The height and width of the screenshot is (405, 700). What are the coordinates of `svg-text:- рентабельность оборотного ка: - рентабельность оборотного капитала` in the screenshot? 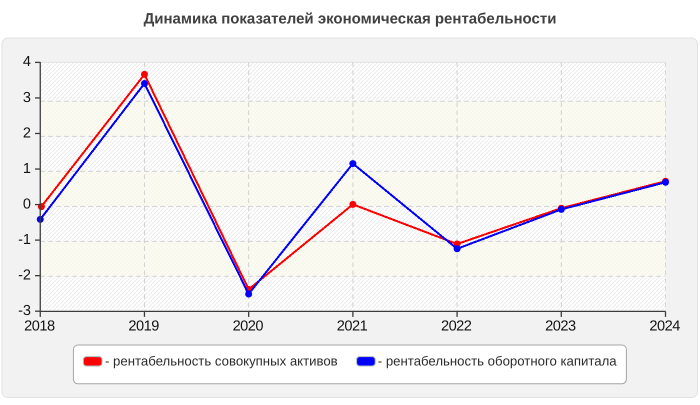 It's located at (497, 361).